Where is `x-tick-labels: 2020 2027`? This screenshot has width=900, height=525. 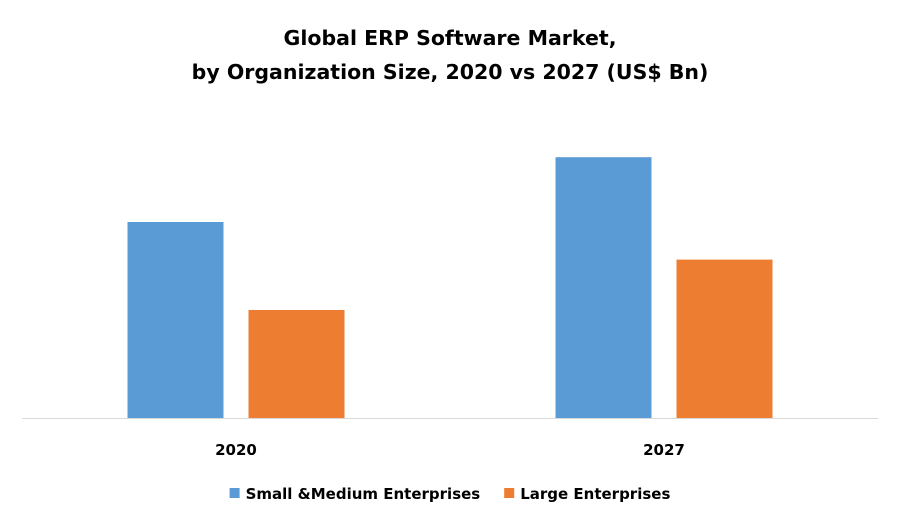
x-tick-labels: 2020 2027 is located at coordinates (450, 450).